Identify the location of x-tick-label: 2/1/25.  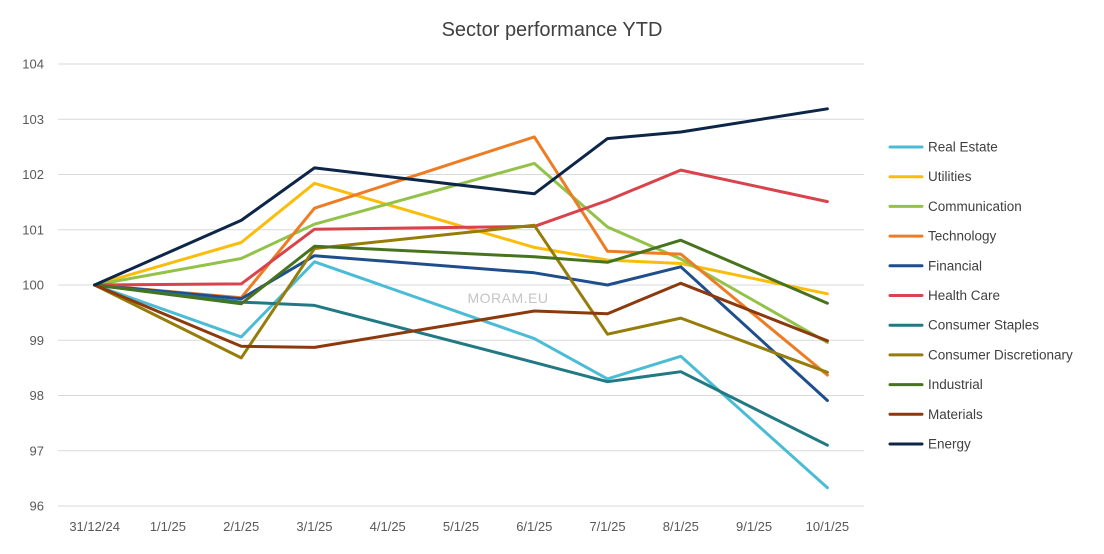
(241, 526).